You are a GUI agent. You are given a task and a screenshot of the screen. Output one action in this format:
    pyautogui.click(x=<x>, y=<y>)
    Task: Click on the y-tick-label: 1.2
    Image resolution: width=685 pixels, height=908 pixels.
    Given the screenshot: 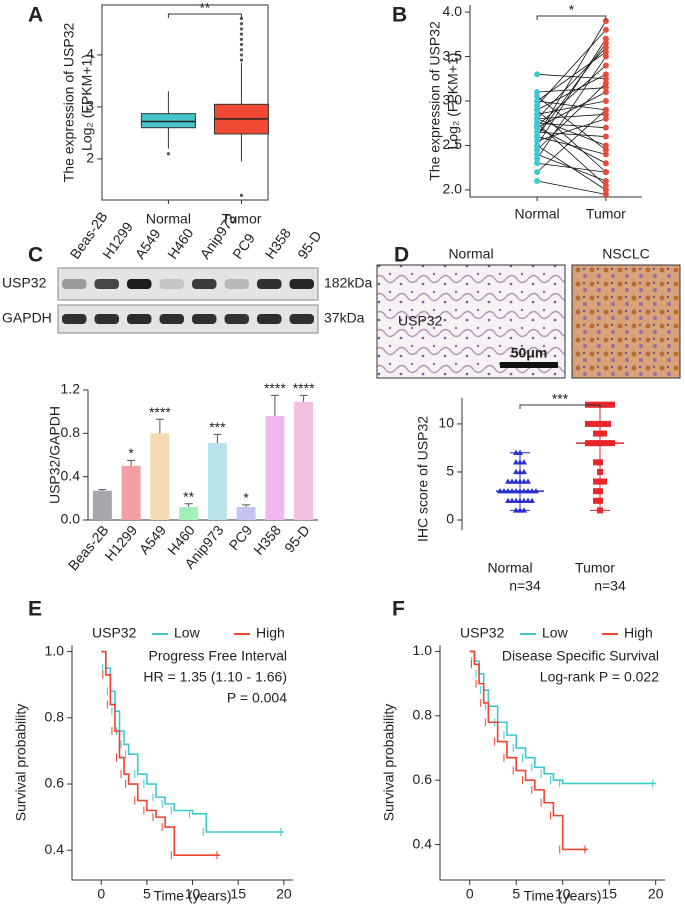 What is the action you would take?
    pyautogui.click(x=71, y=389)
    